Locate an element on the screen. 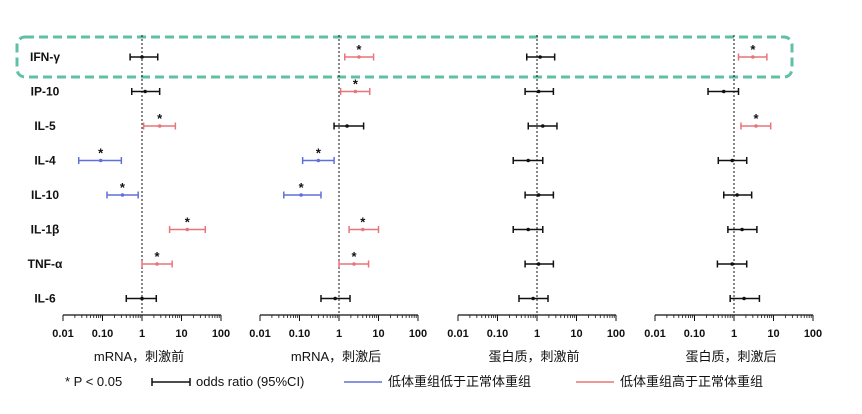  legend-significance-label: * P < 0.05 is located at coordinates (93, 381).